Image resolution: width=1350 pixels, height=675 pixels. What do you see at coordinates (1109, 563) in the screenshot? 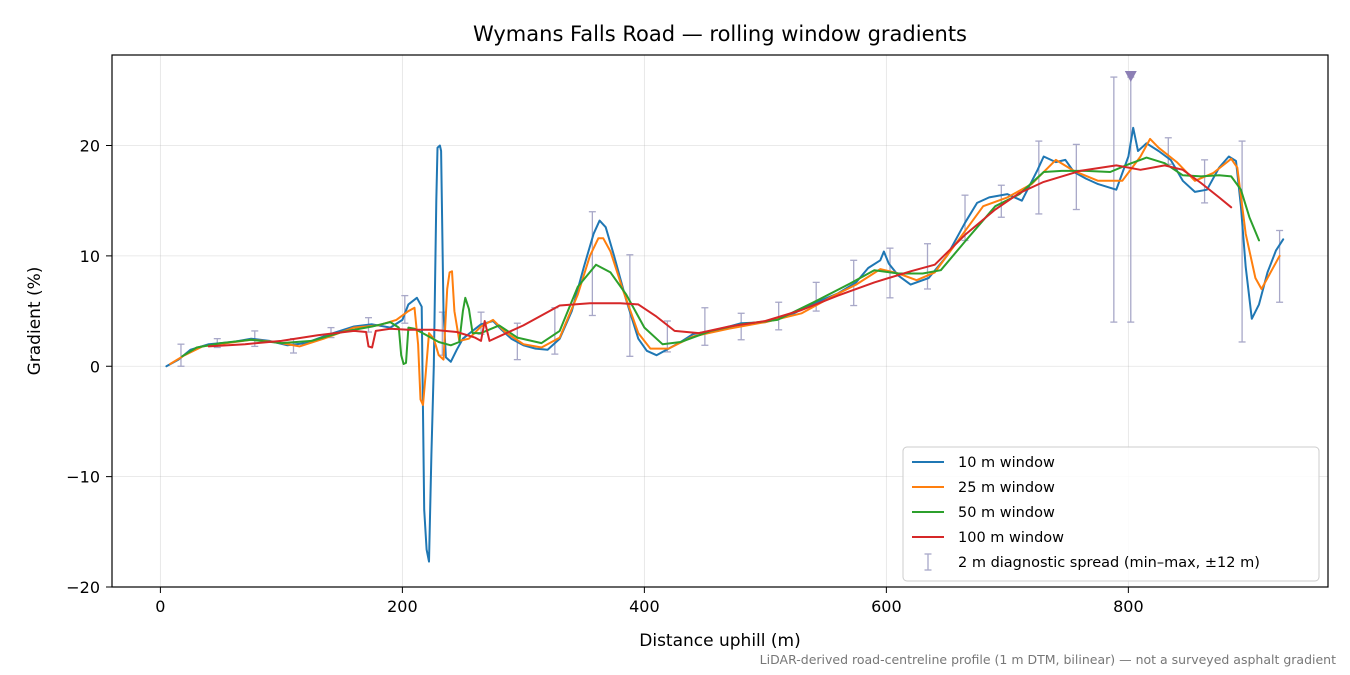
I see `legend-label: 2 m diagnostic spread (min–max, ±12 m)` at bounding box center [1109, 563].